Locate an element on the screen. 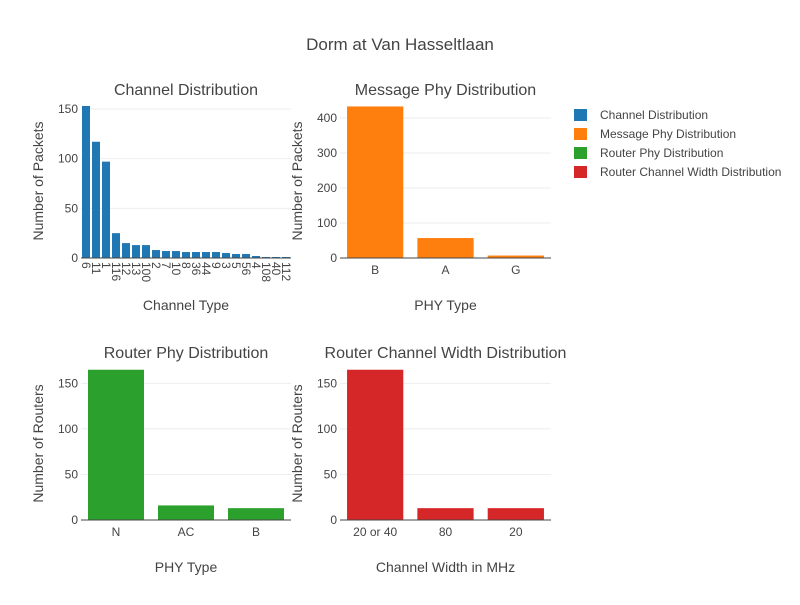 This screenshot has width=800, height=605. x-axis-title: Channel Type is located at coordinates (186, 305).